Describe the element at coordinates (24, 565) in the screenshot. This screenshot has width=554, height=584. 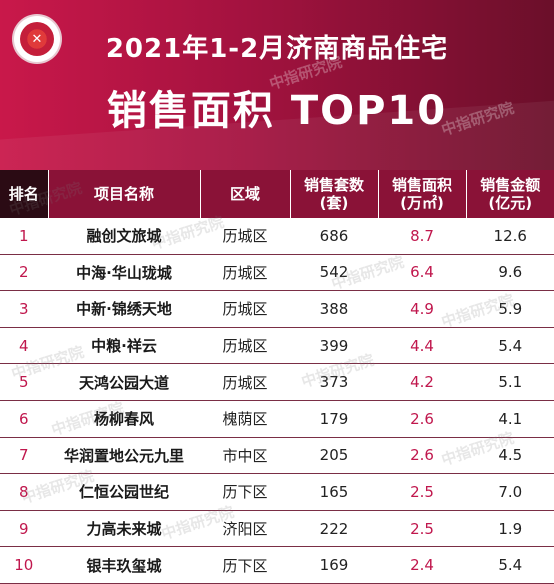
I see `rank-cell: 10` at that location.